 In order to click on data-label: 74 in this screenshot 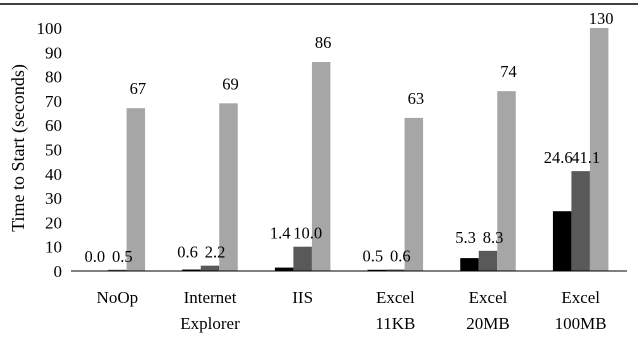, I will do `click(508, 71)`.